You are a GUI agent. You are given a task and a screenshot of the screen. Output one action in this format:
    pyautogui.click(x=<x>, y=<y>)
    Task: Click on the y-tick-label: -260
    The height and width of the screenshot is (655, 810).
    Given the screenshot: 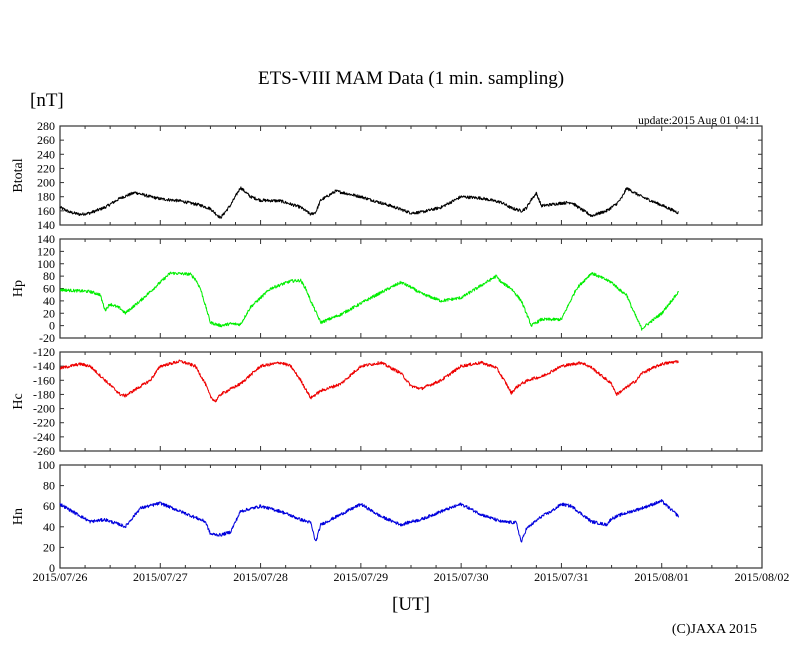 What is the action you would take?
    pyautogui.click(x=44, y=451)
    